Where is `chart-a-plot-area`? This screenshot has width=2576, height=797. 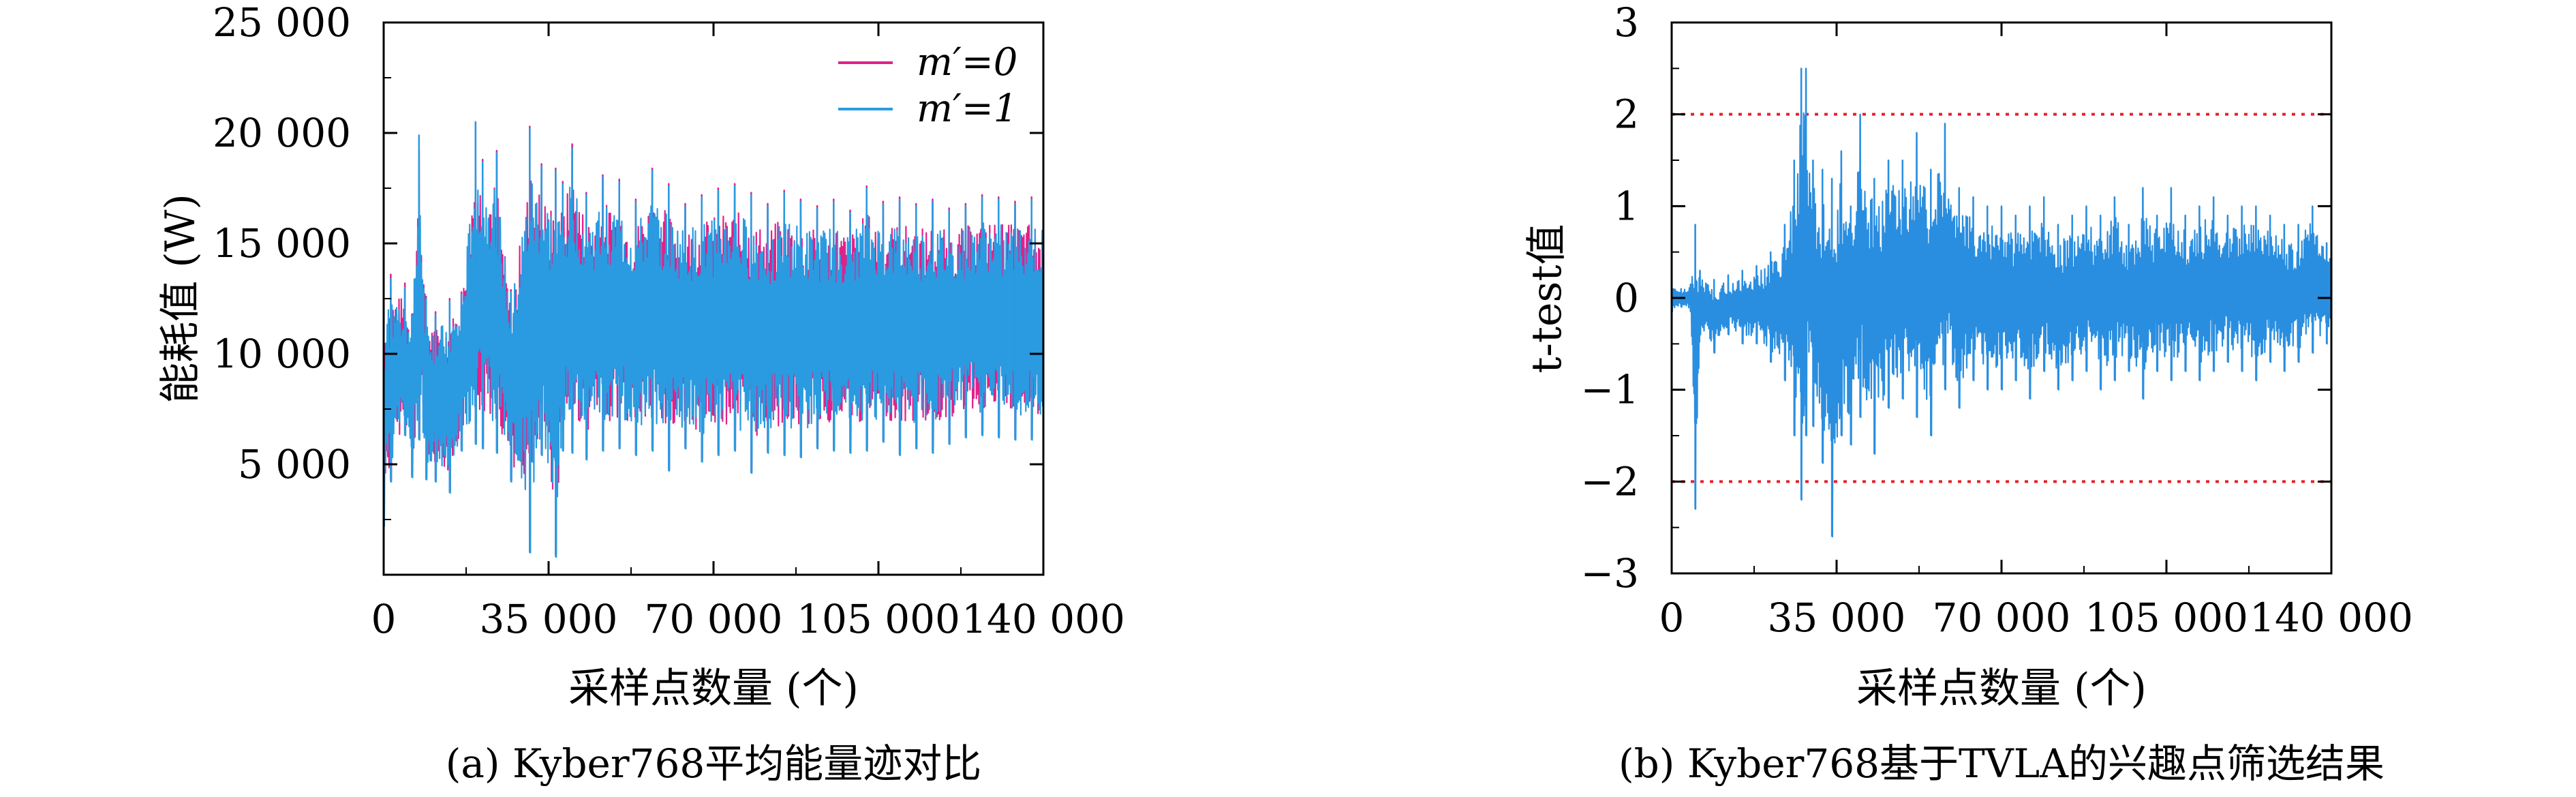 chart-a-plot-area is located at coordinates (713, 339).